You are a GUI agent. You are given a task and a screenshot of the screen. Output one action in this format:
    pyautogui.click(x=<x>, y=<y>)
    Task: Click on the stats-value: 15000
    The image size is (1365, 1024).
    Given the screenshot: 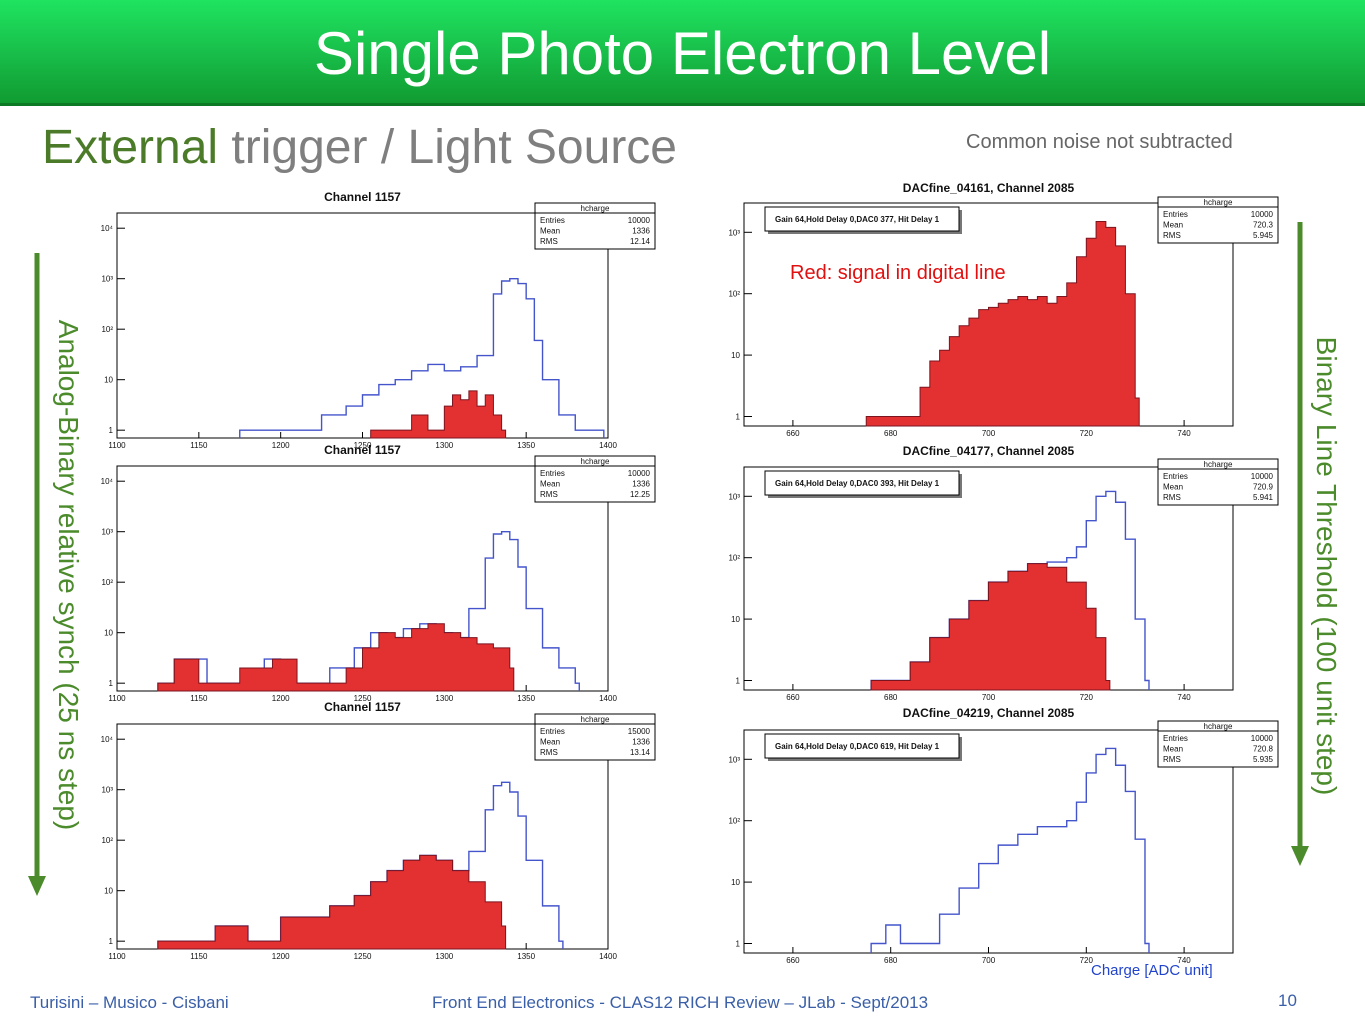 What is the action you would take?
    pyautogui.click(x=639, y=731)
    